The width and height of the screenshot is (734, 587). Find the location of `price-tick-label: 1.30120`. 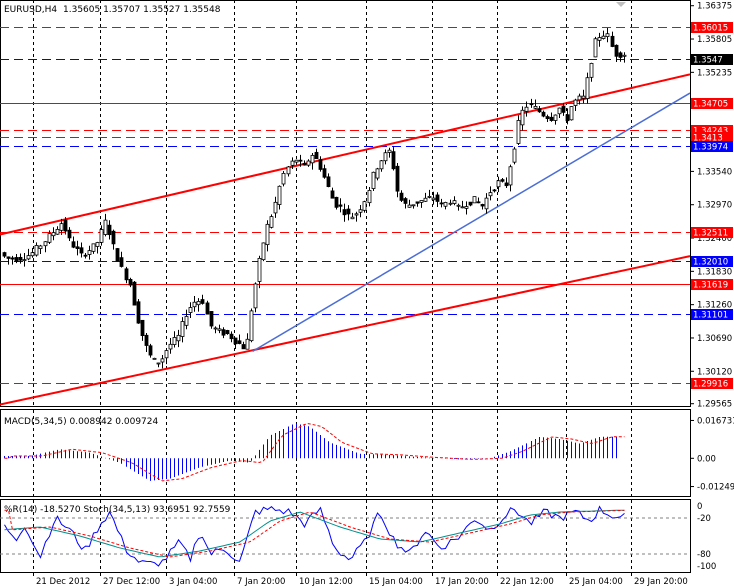

price-tick-label: 1.30120 is located at coordinates (714, 372).